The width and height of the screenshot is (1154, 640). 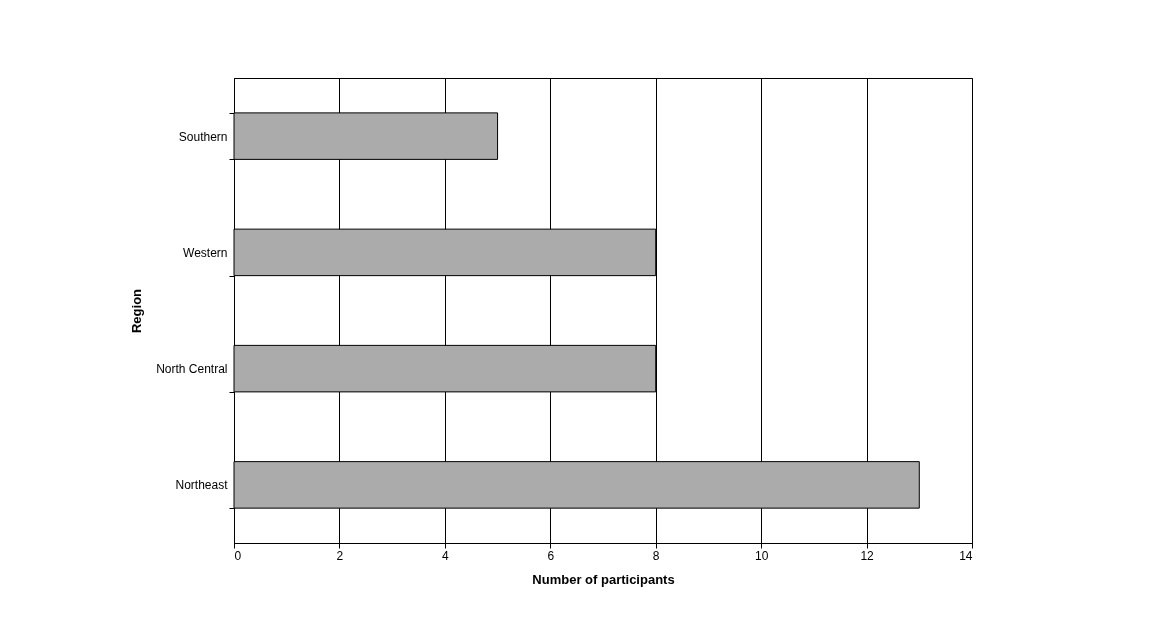 I want to click on x-tick-label: 10, so click(x=761, y=555).